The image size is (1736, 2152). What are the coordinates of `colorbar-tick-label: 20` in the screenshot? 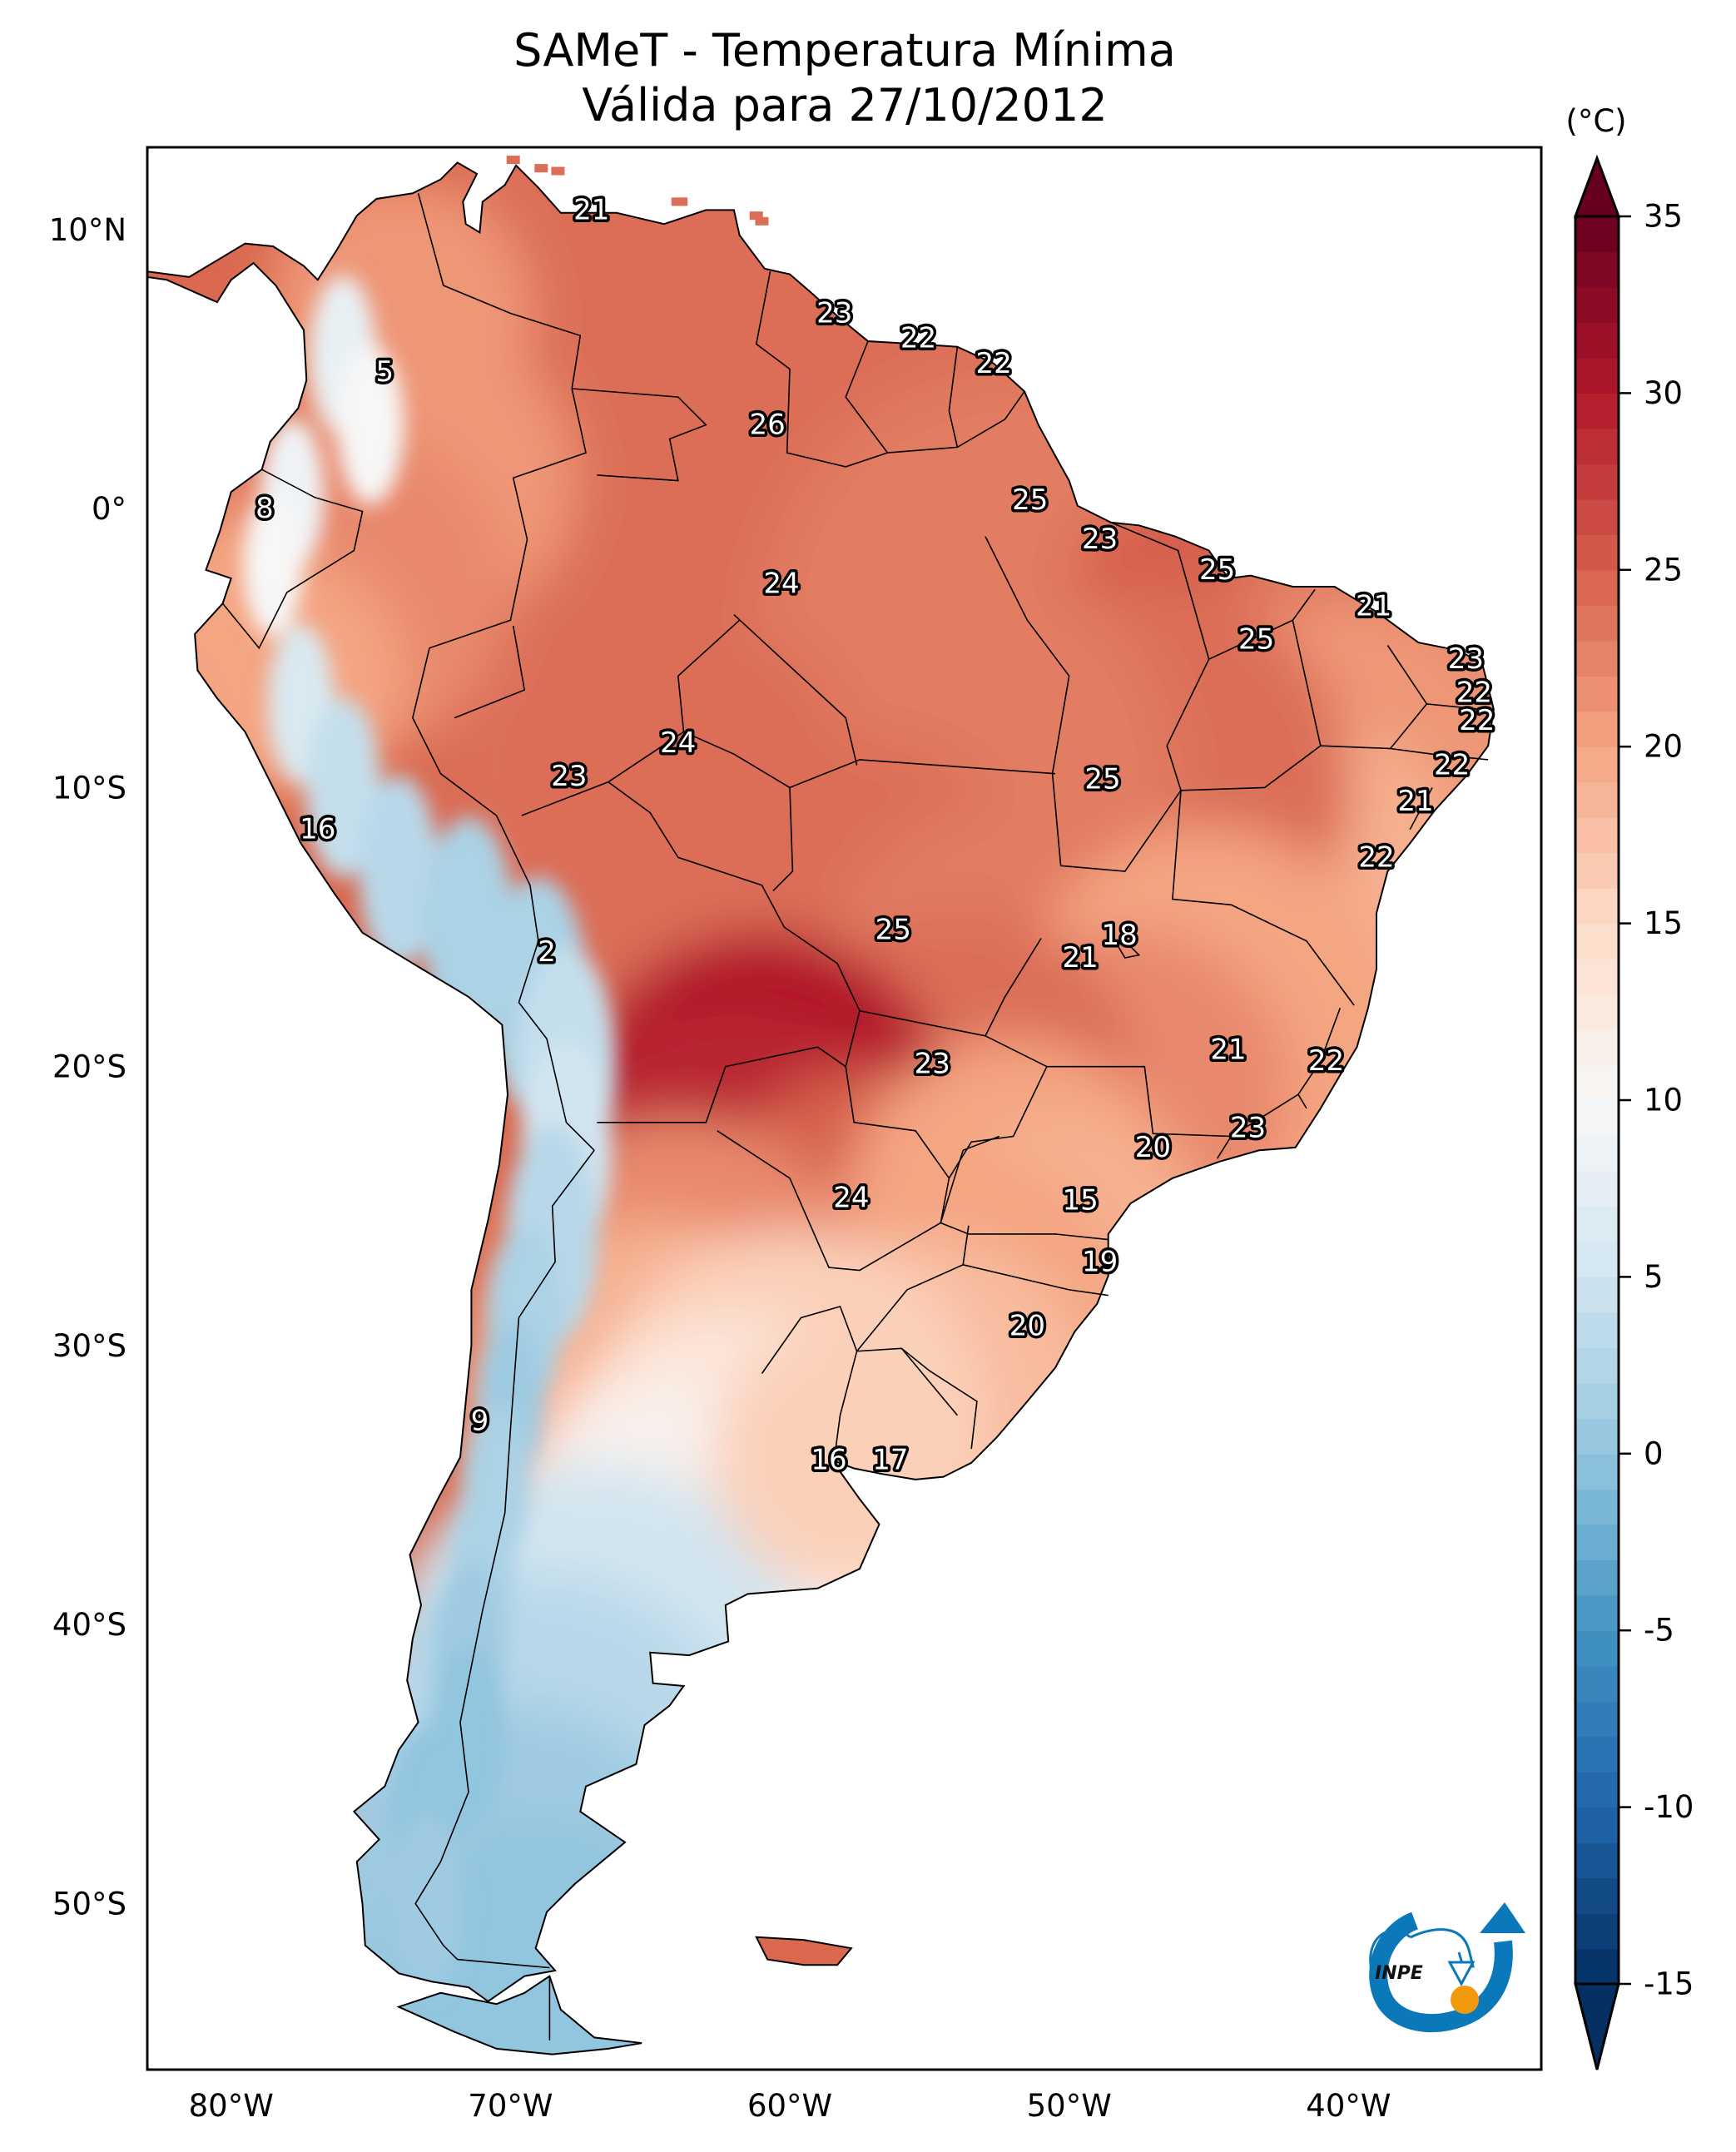 It's located at (1663, 747).